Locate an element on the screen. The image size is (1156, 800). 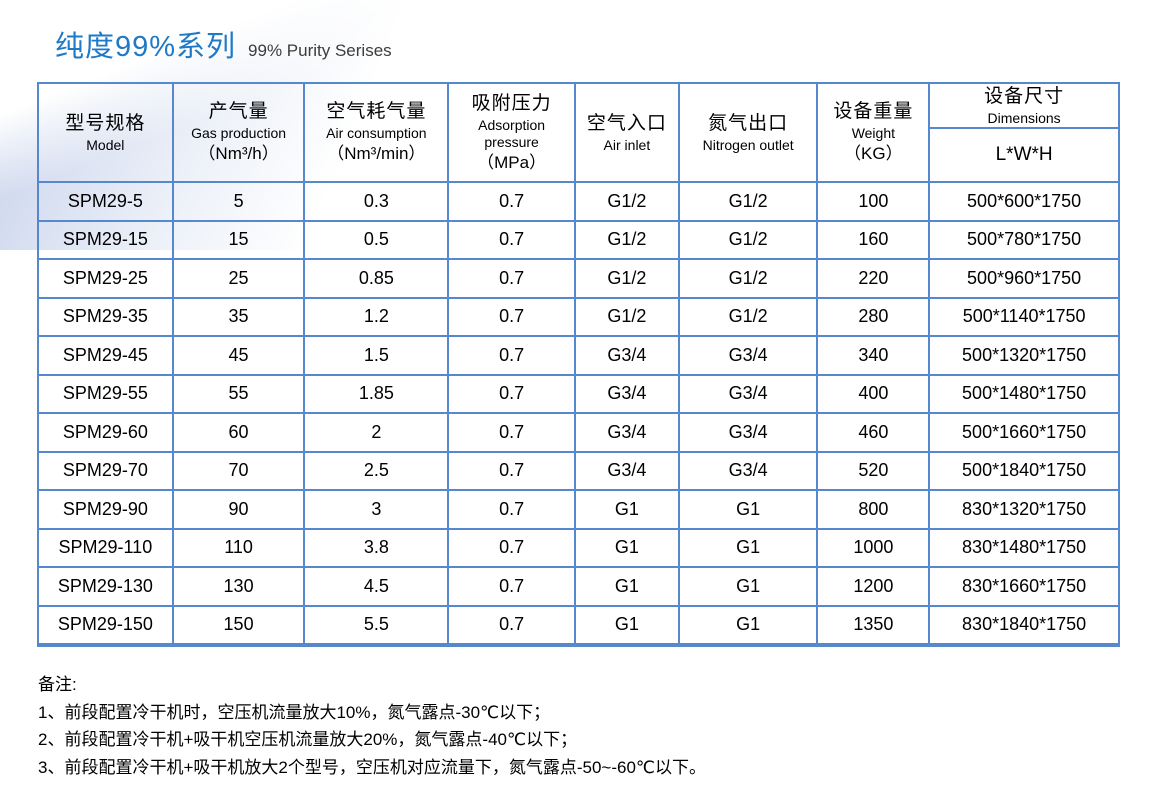
table-row: SPM29-5 5 0.3 0.7 G1/2 G1/2 100 500*600*1750 is located at coordinates (578, 201).